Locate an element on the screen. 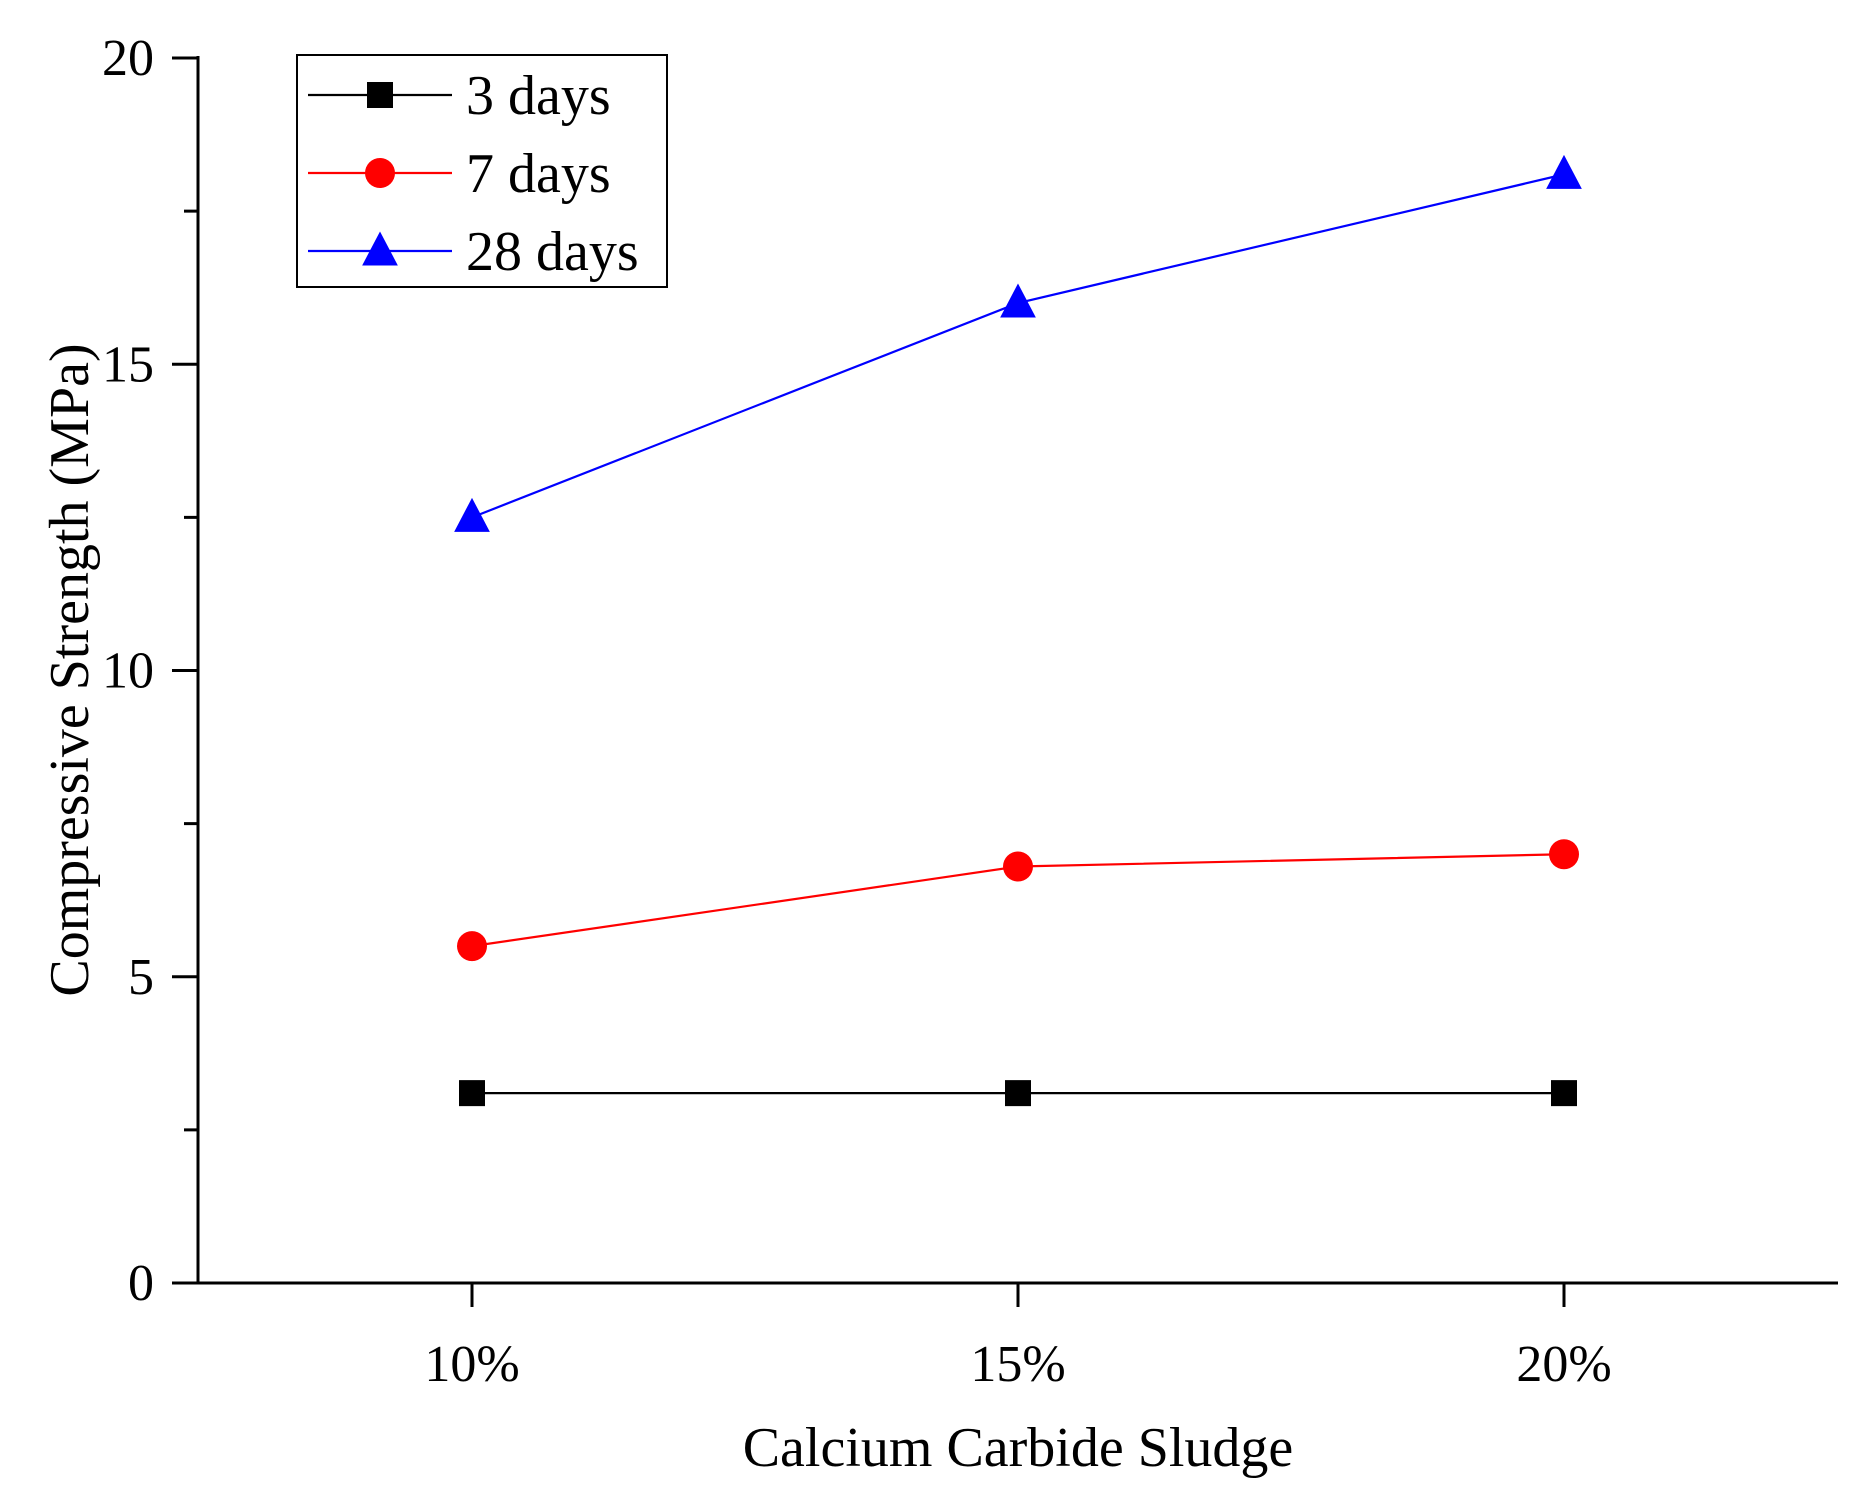 This screenshot has width=1866, height=1490. legend-item: 7 days is located at coordinates (459, 174).